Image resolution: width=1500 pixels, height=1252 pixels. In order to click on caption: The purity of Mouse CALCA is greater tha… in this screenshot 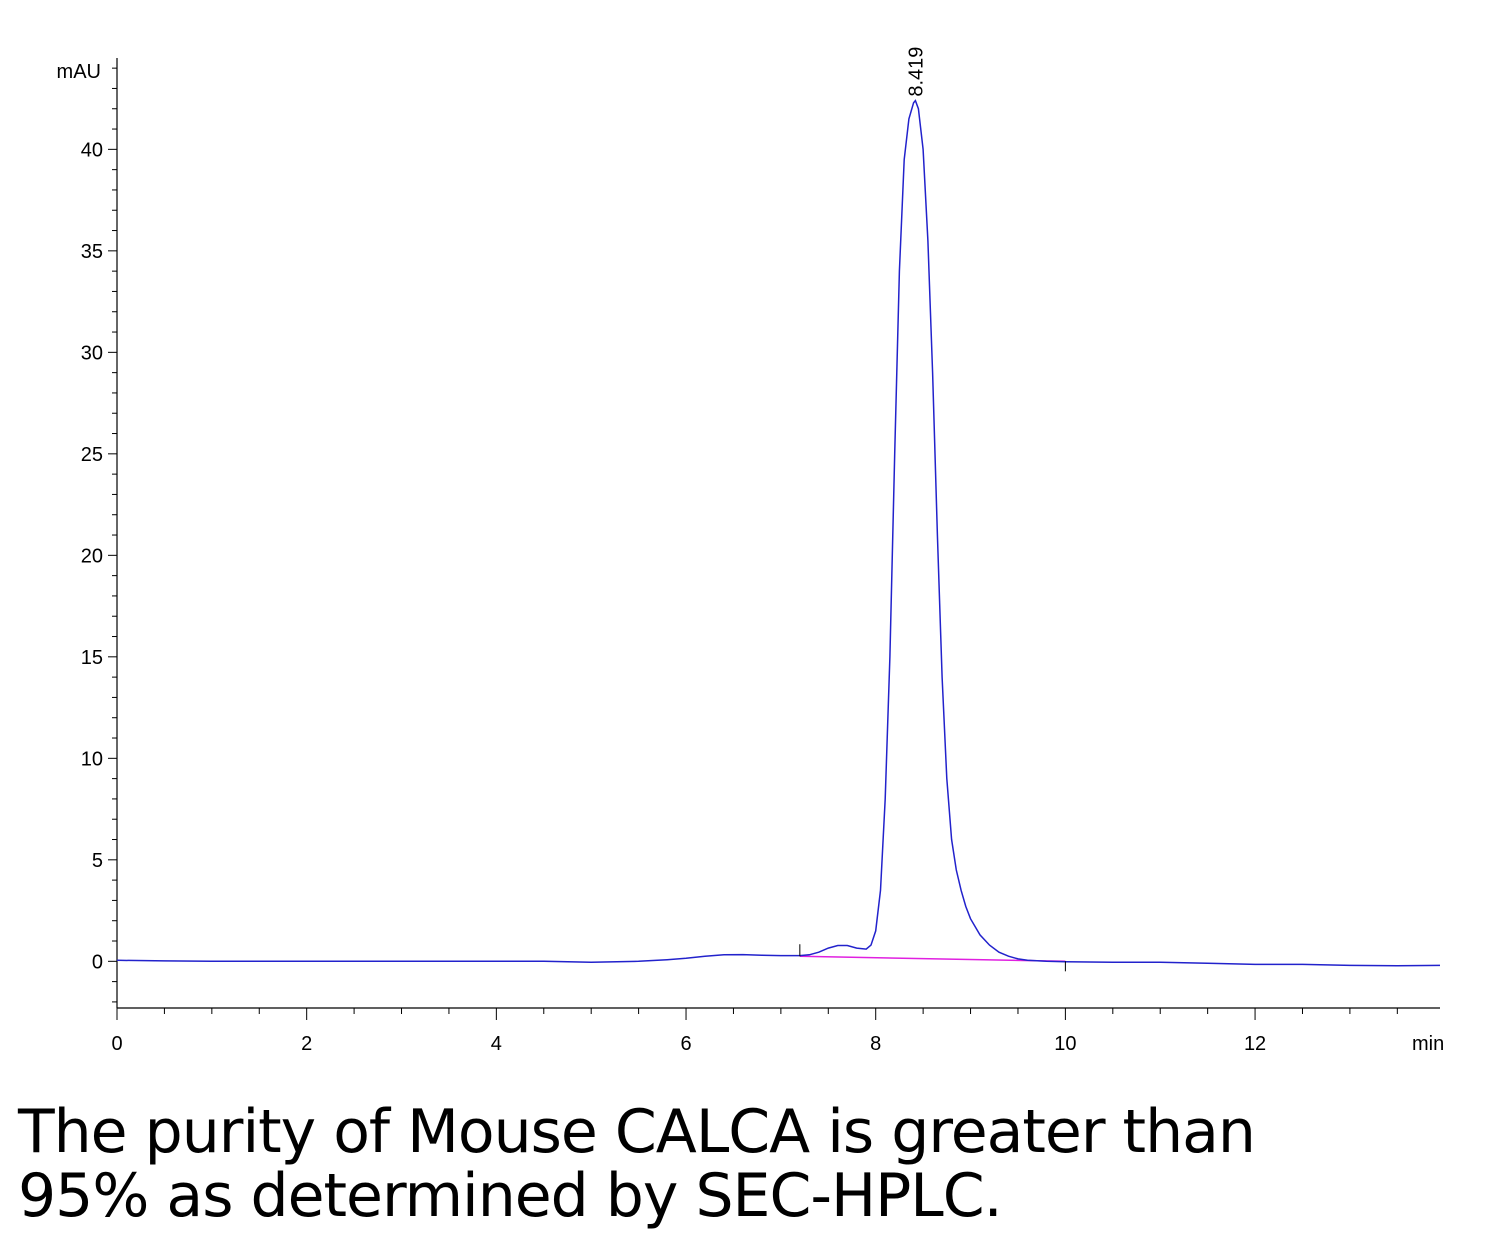, I will do `click(718, 1164)`.